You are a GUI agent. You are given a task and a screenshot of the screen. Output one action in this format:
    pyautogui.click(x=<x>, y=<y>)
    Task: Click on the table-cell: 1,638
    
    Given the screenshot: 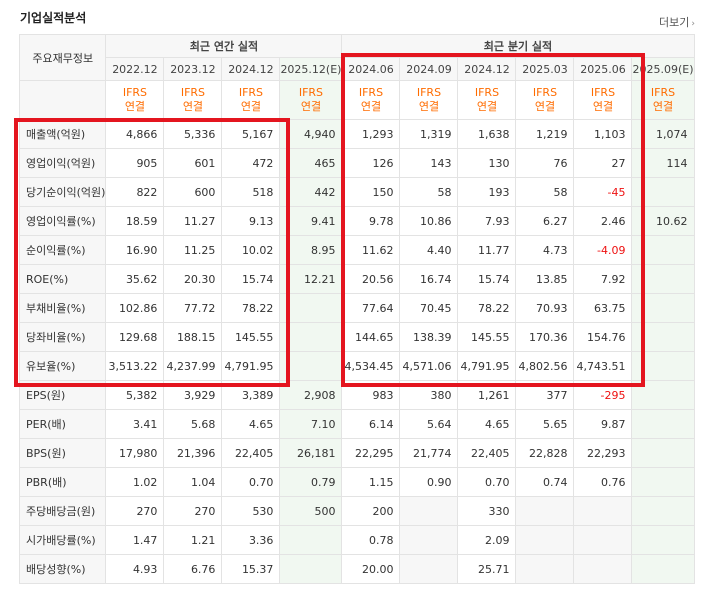 What is the action you would take?
    pyautogui.click(x=487, y=134)
    